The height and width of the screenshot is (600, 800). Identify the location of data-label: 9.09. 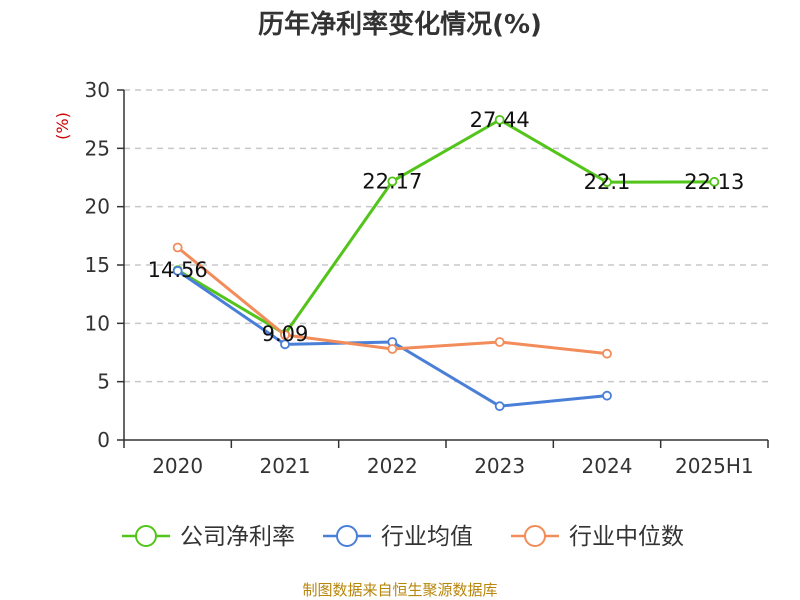
(285, 334).